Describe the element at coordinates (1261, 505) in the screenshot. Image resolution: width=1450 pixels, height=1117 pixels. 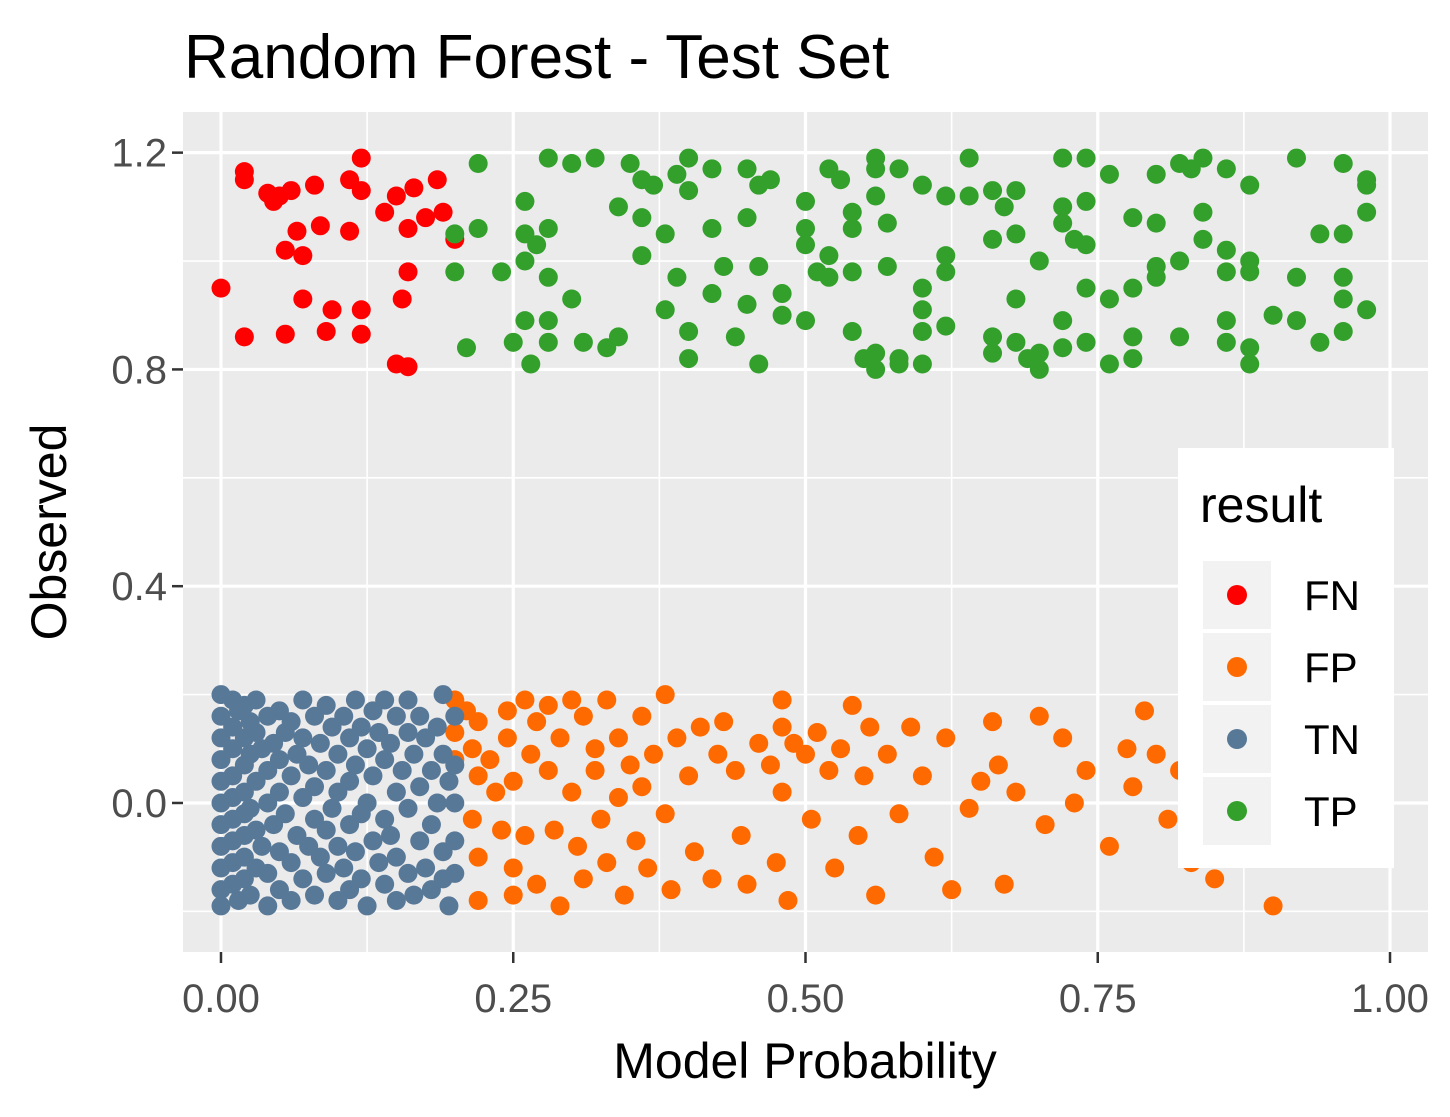
I see `legend-title: result` at that location.